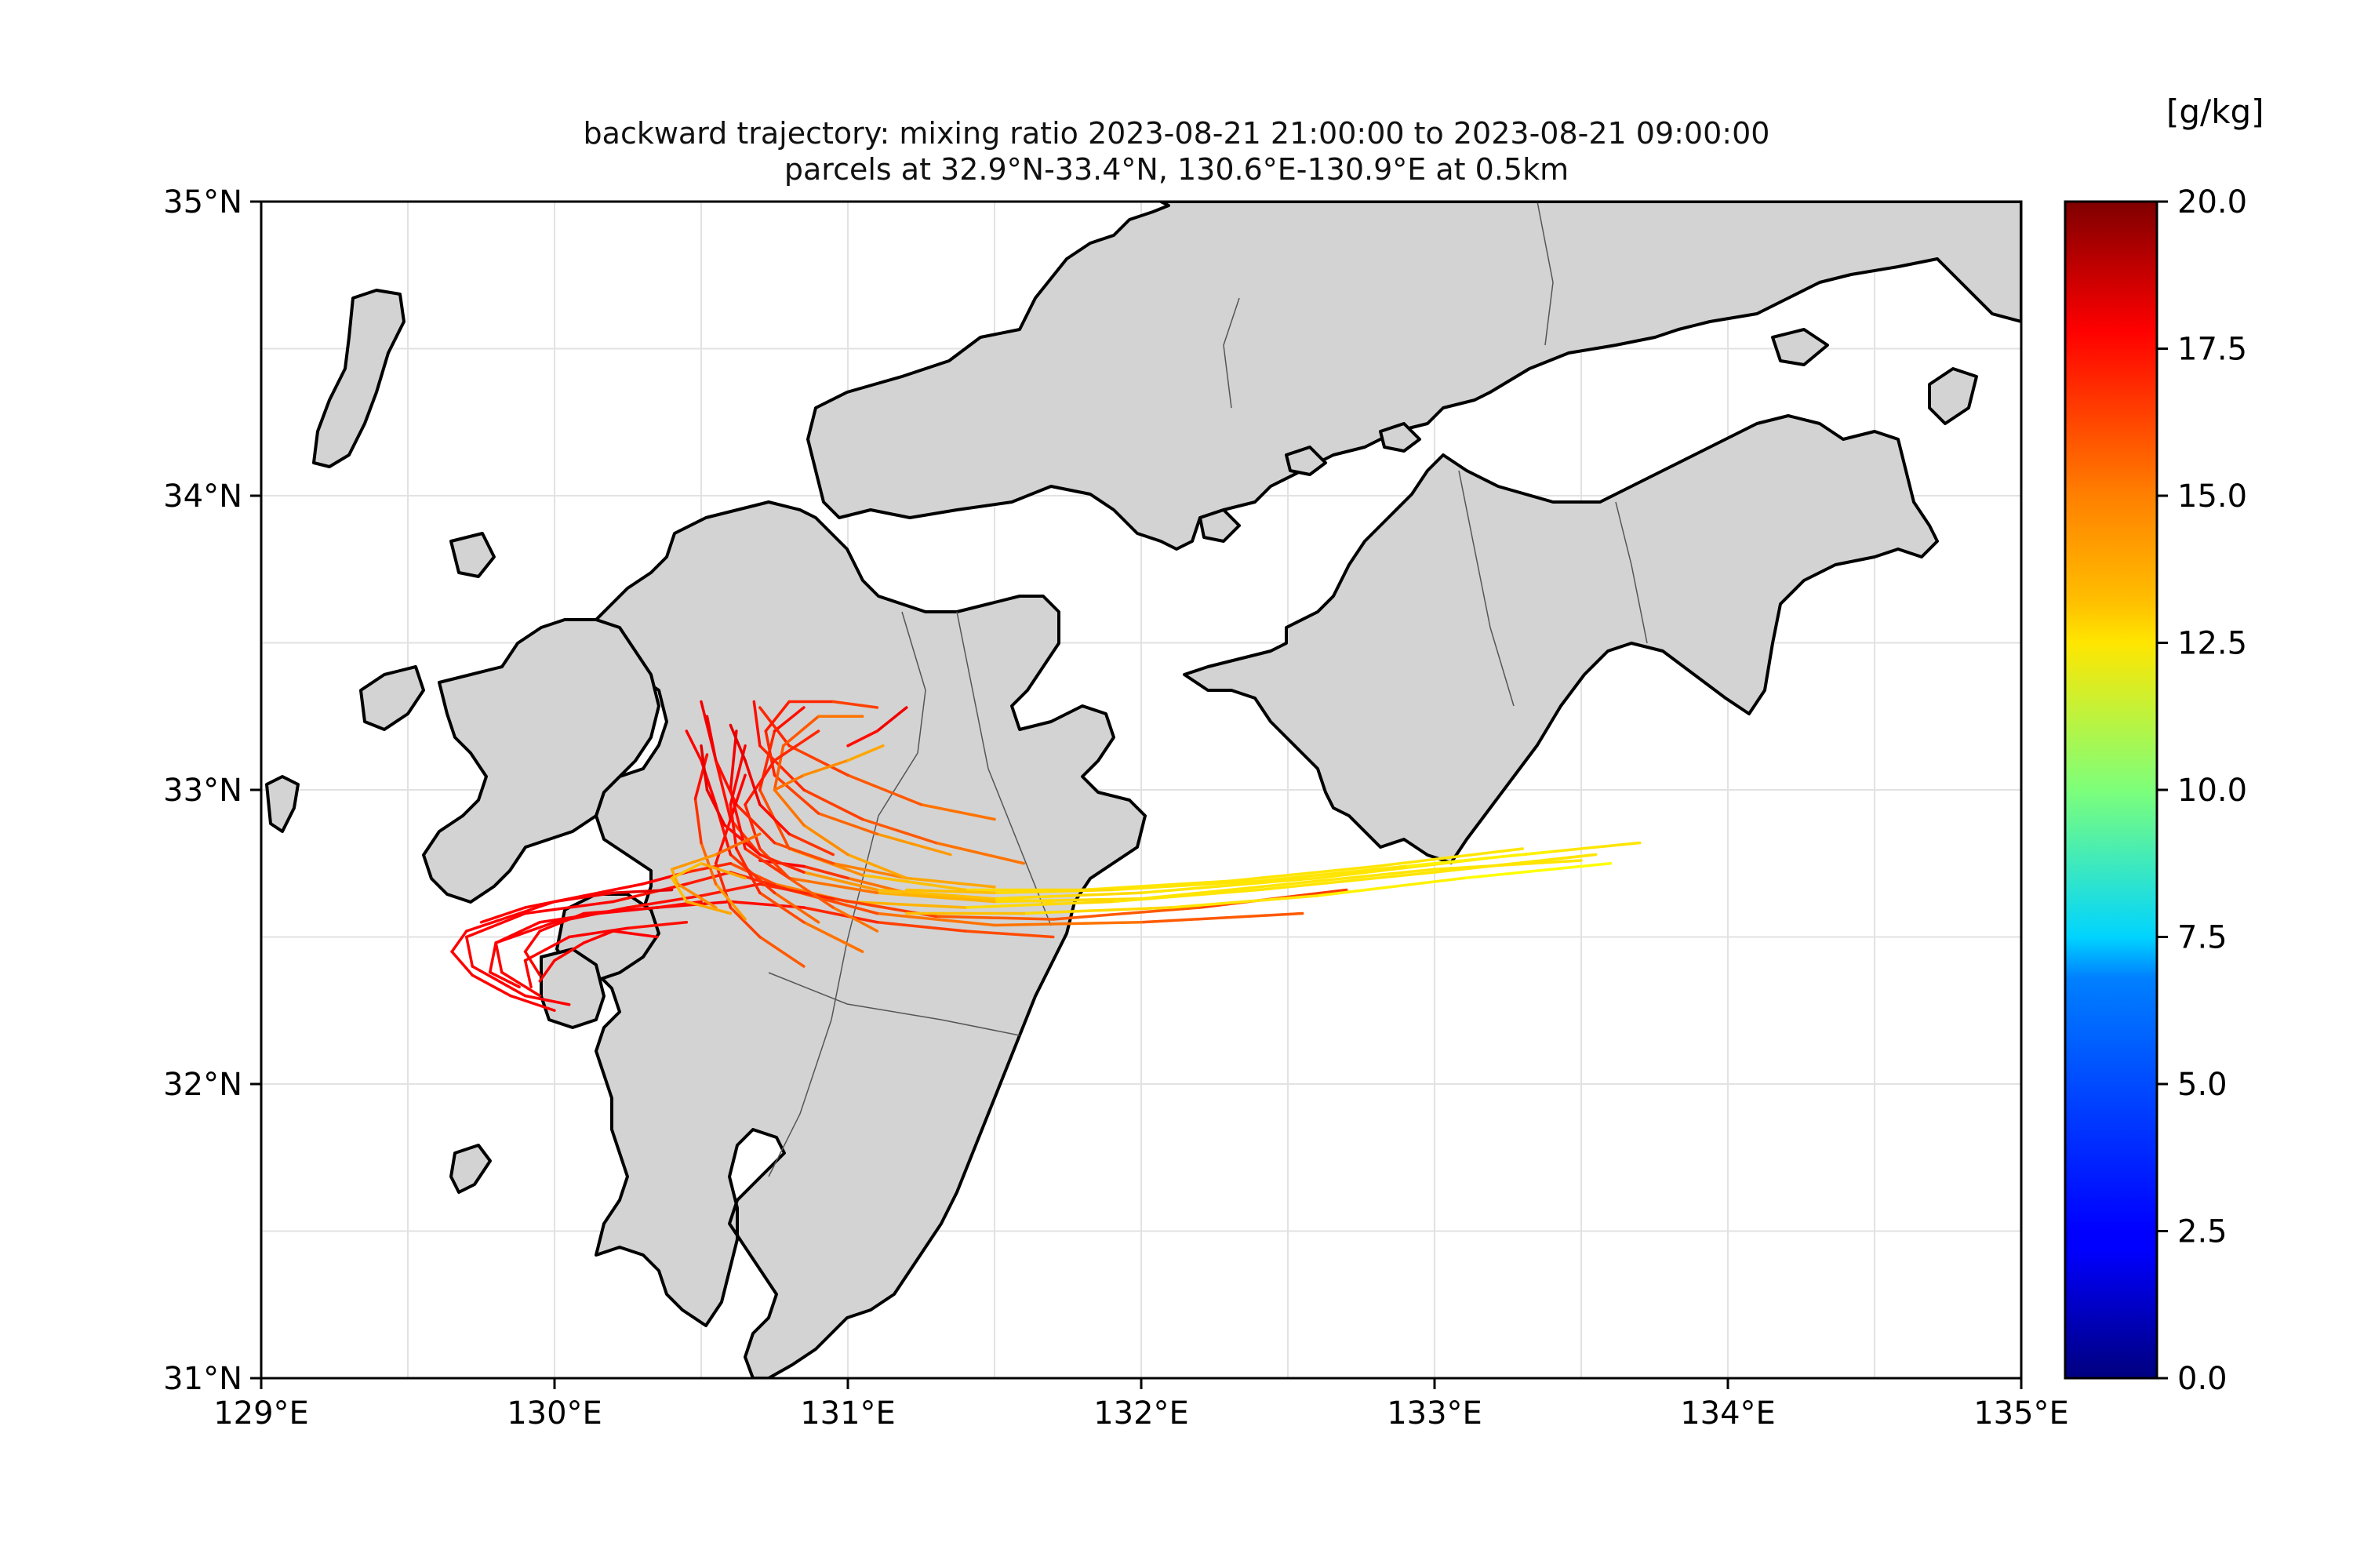 This screenshot has height=1568, width=2353. I want to click on iki-landmass, so click(472, 555).